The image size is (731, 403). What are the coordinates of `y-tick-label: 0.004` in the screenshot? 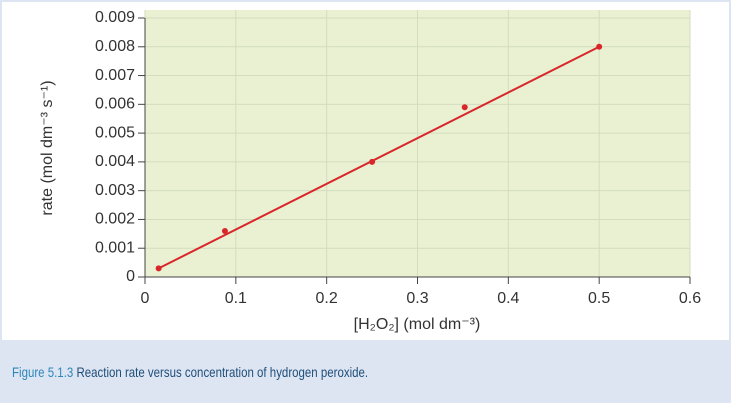 It's located at (115, 161).